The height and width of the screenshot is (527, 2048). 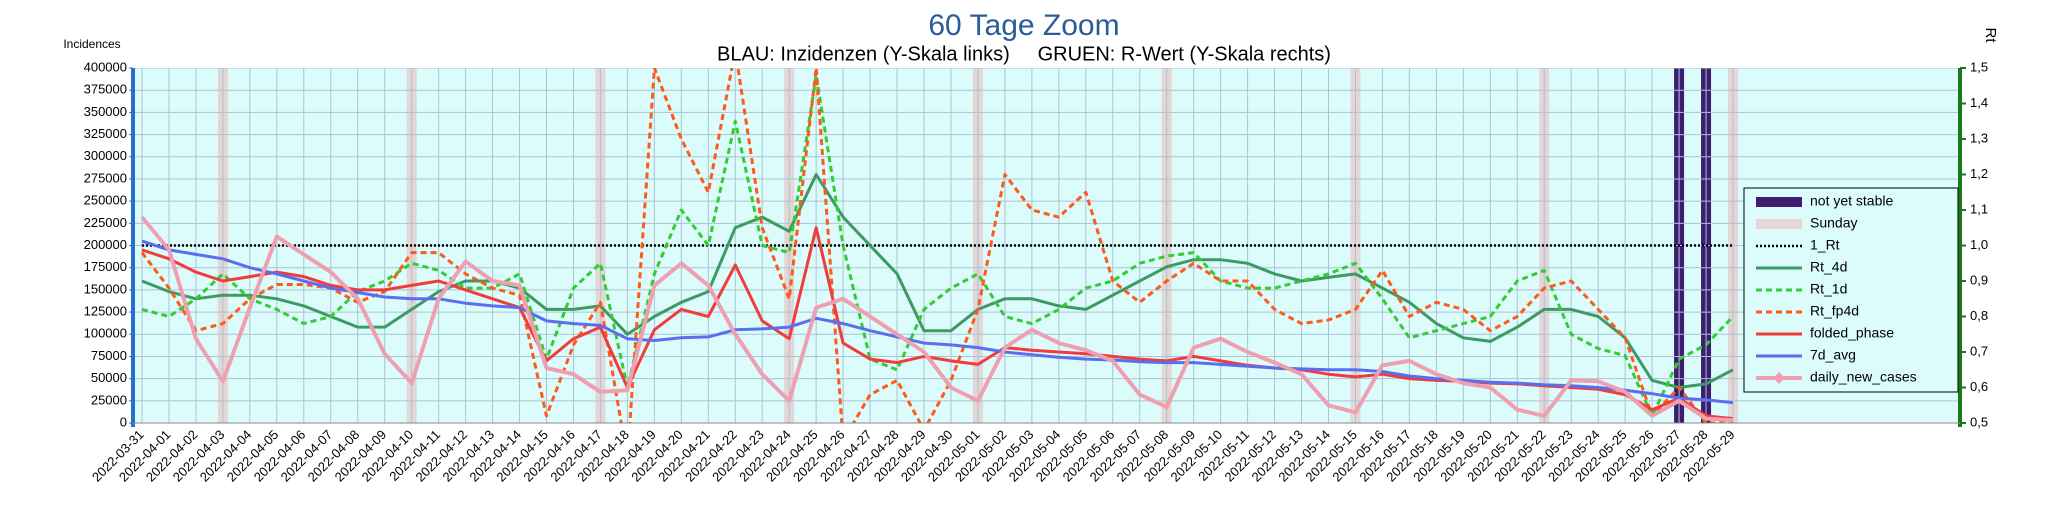 What do you see at coordinates (1979, 137) in the screenshot?
I see `y2-tick-label: 1,3` at bounding box center [1979, 137].